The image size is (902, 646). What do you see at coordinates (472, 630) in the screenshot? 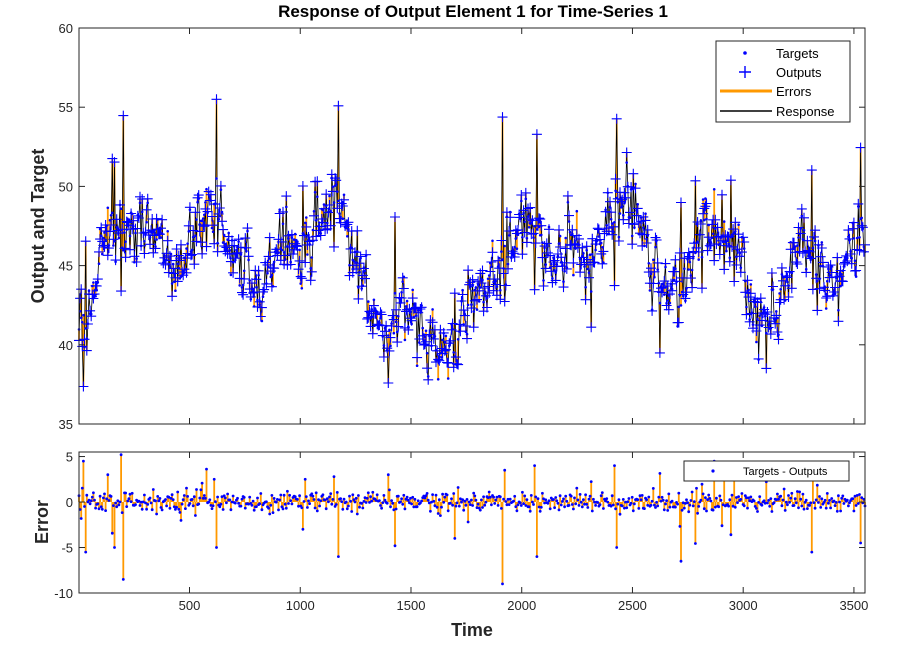
I see `x-axis-label: Time` at bounding box center [472, 630].